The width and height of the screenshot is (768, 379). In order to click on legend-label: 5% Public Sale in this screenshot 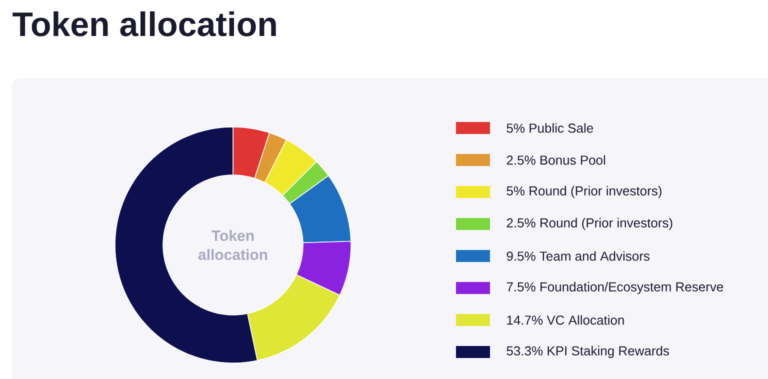, I will do `click(550, 128)`.